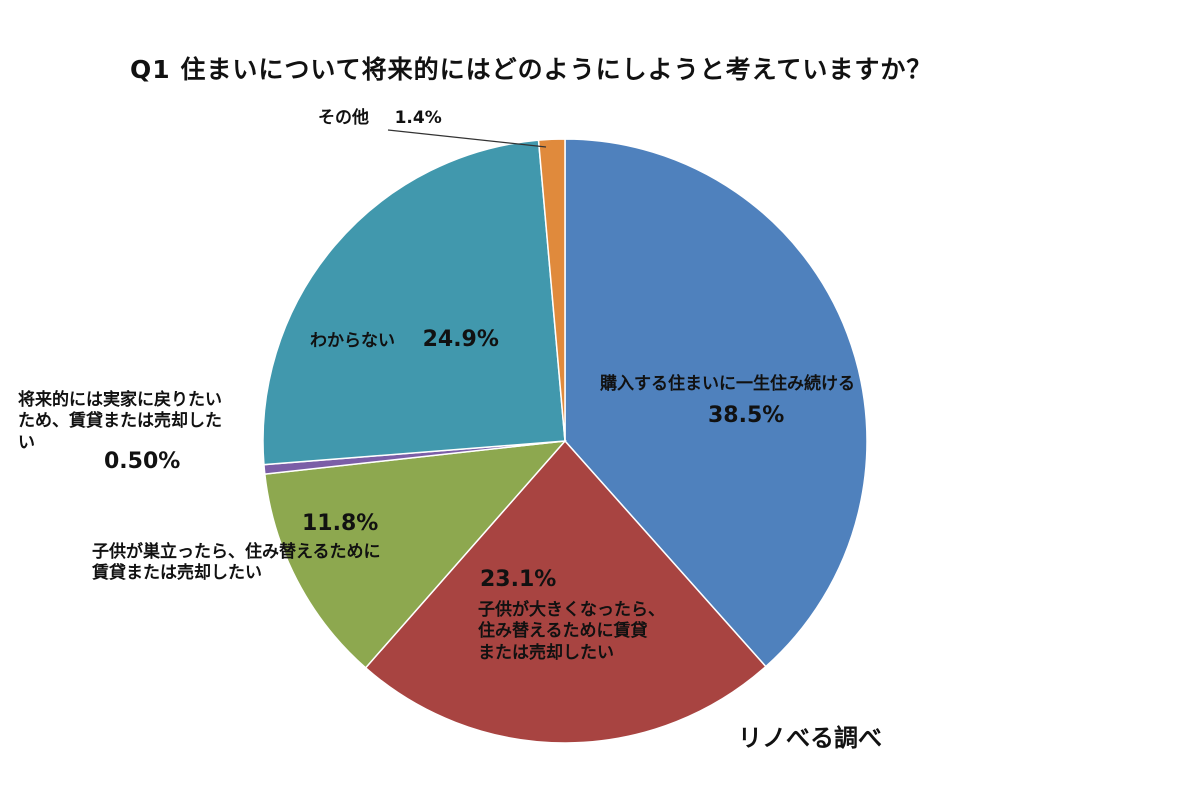  What do you see at coordinates (415, 554) in the screenshot?
I see `slice-kids-left` at bounding box center [415, 554].